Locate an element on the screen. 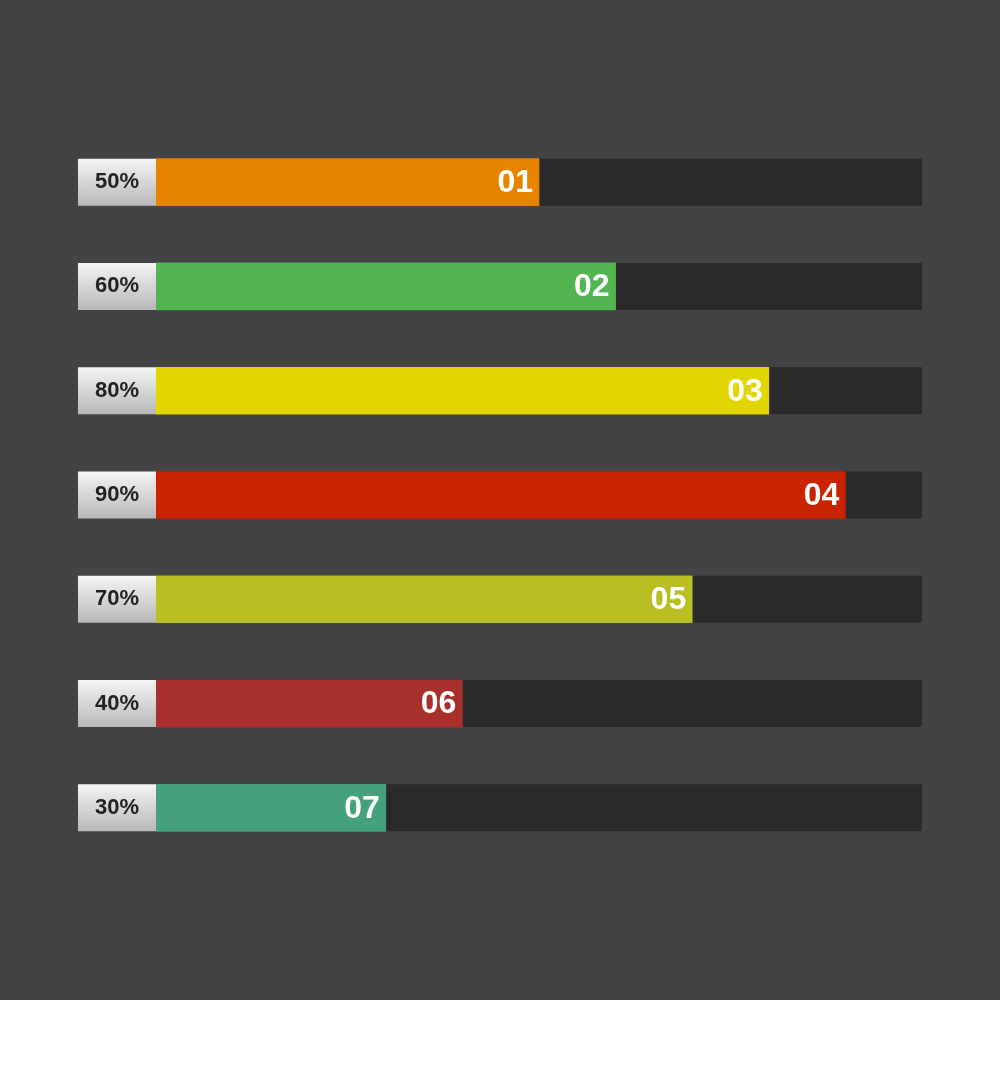  y-tick-label: 03 is located at coordinates (745, 389).